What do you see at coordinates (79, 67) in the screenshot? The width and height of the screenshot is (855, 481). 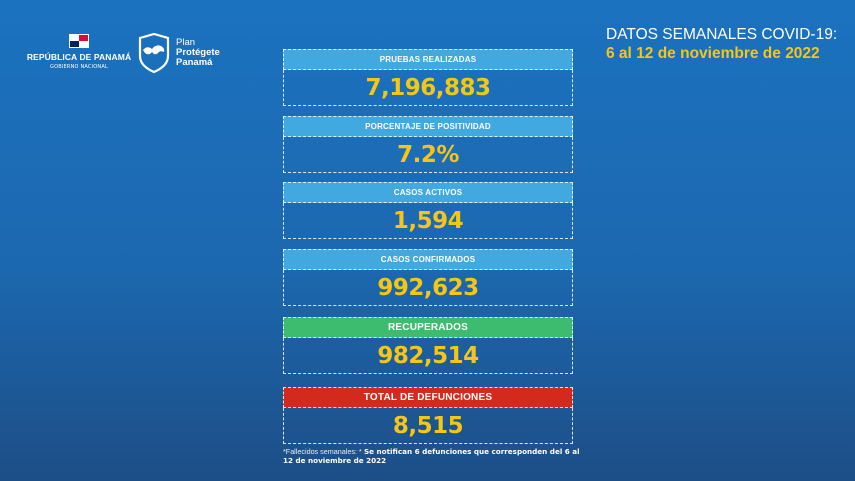 I see `government-subtitle: GOBIERNO NACIONAL` at bounding box center [79, 67].